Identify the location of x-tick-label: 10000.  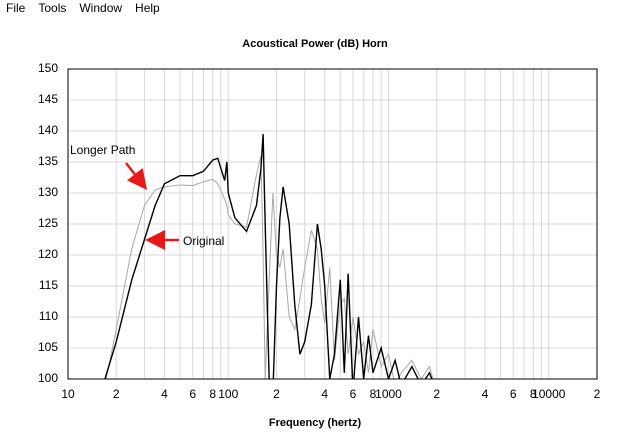
(549, 394).